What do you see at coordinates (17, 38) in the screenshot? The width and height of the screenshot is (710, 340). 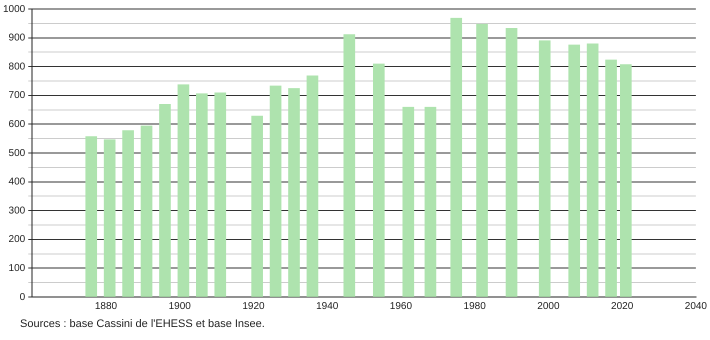 I see `y-tick-label: 900` at bounding box center [17, 38].